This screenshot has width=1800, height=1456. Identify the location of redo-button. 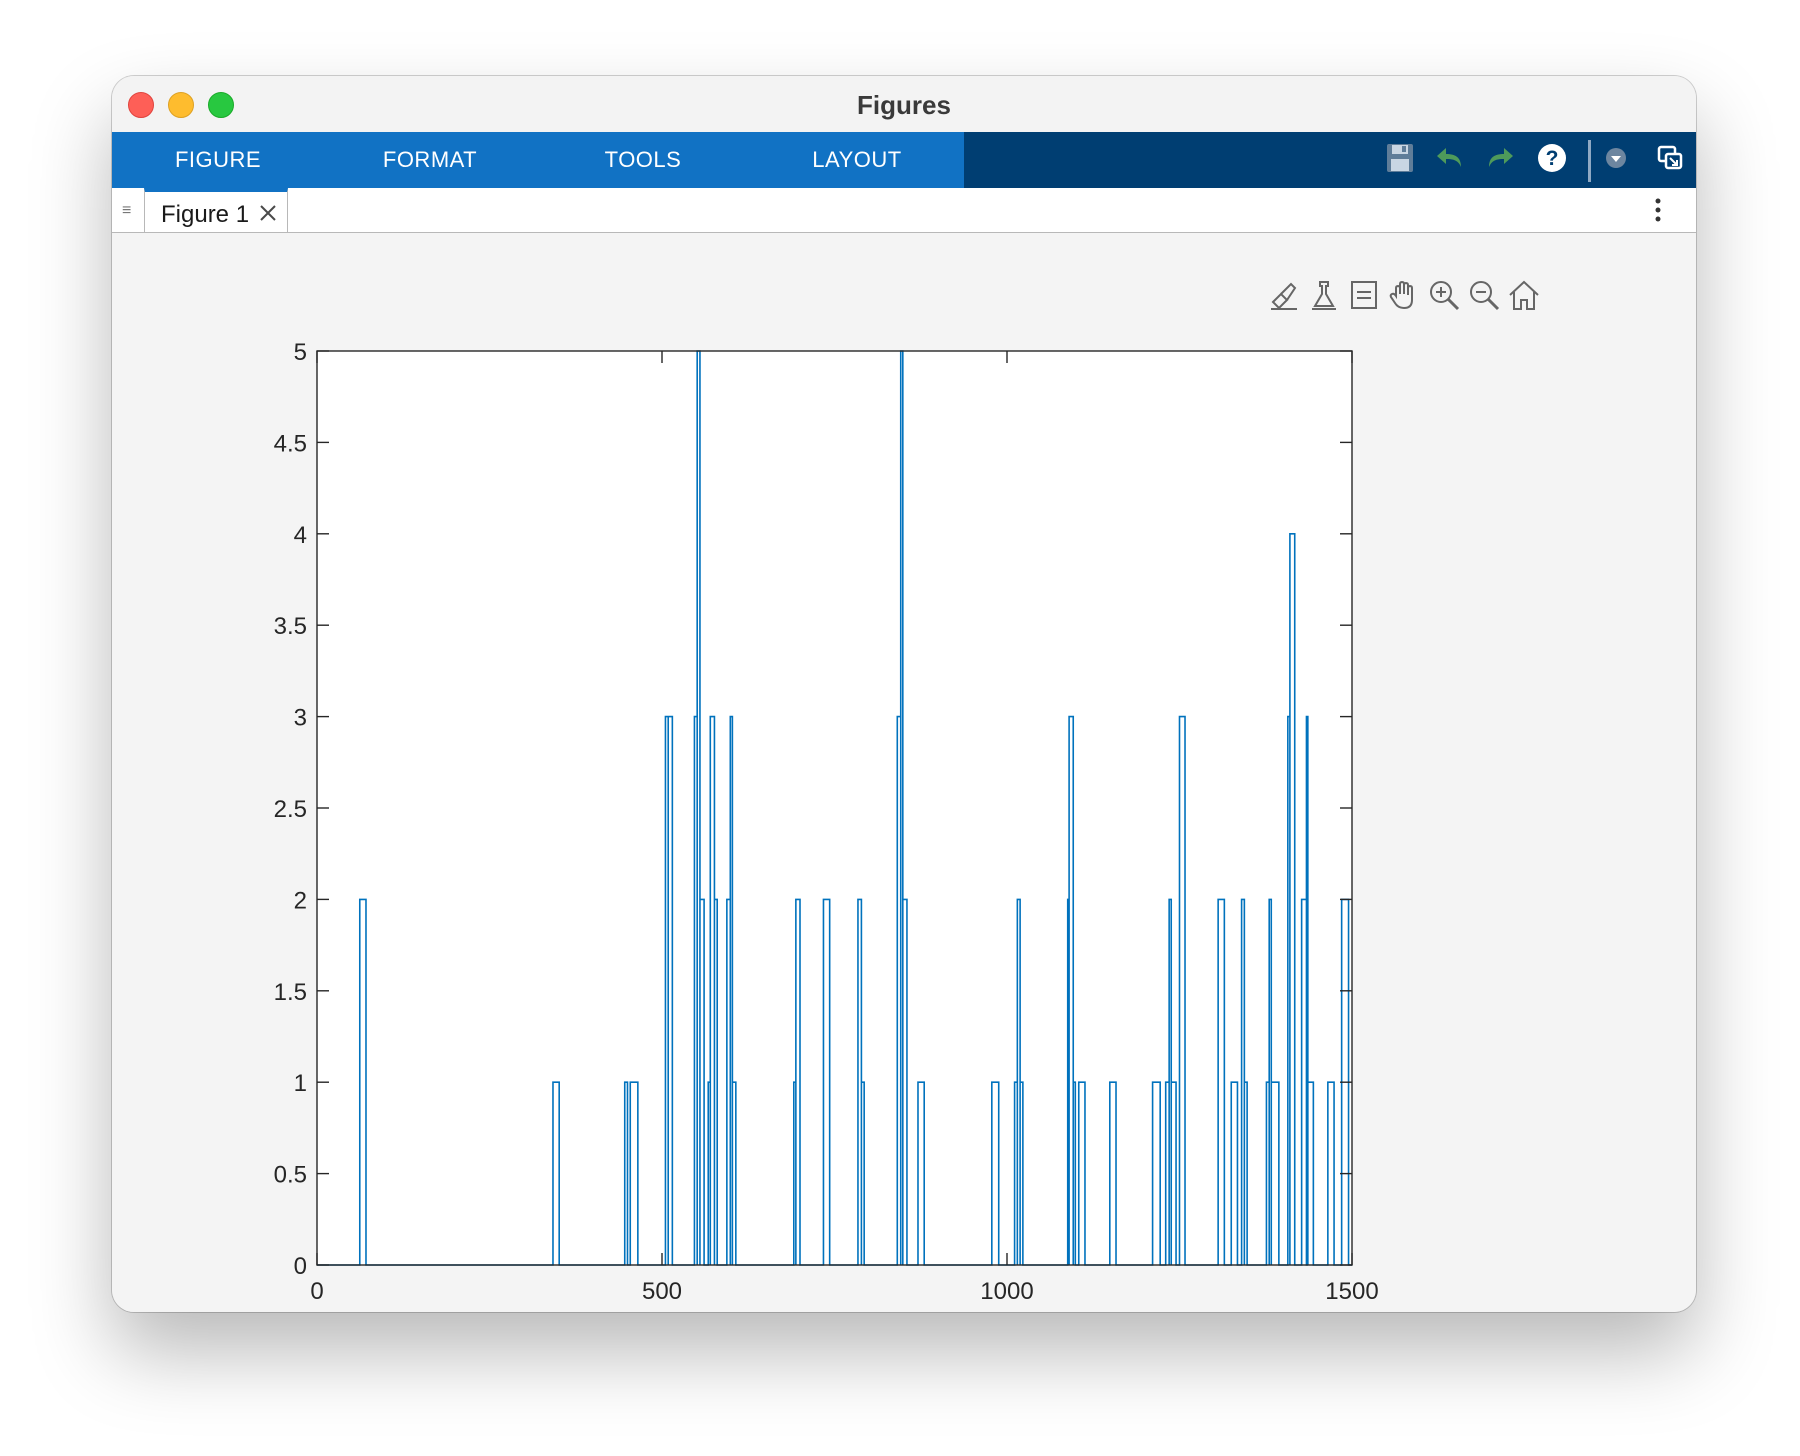
(1500, 160).